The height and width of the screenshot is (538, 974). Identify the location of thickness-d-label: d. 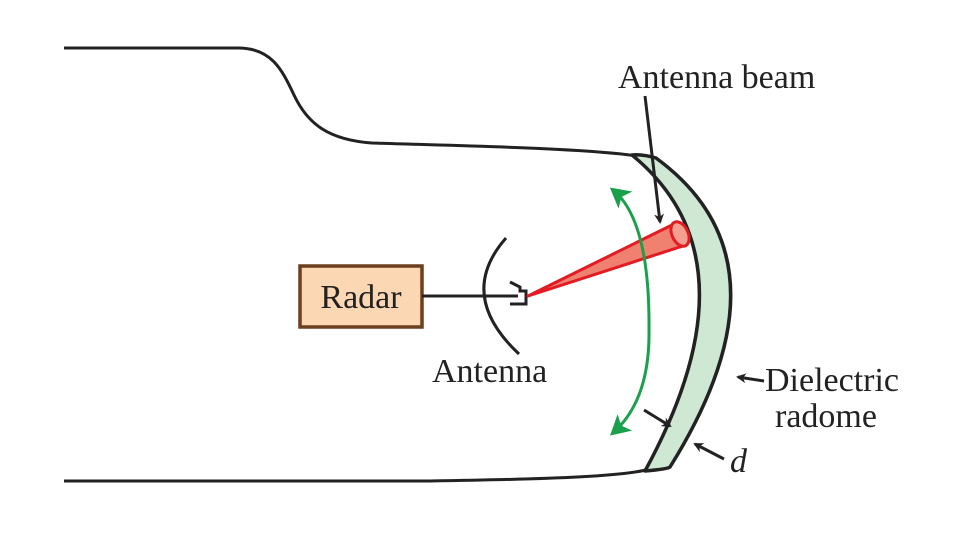
(739, 461).